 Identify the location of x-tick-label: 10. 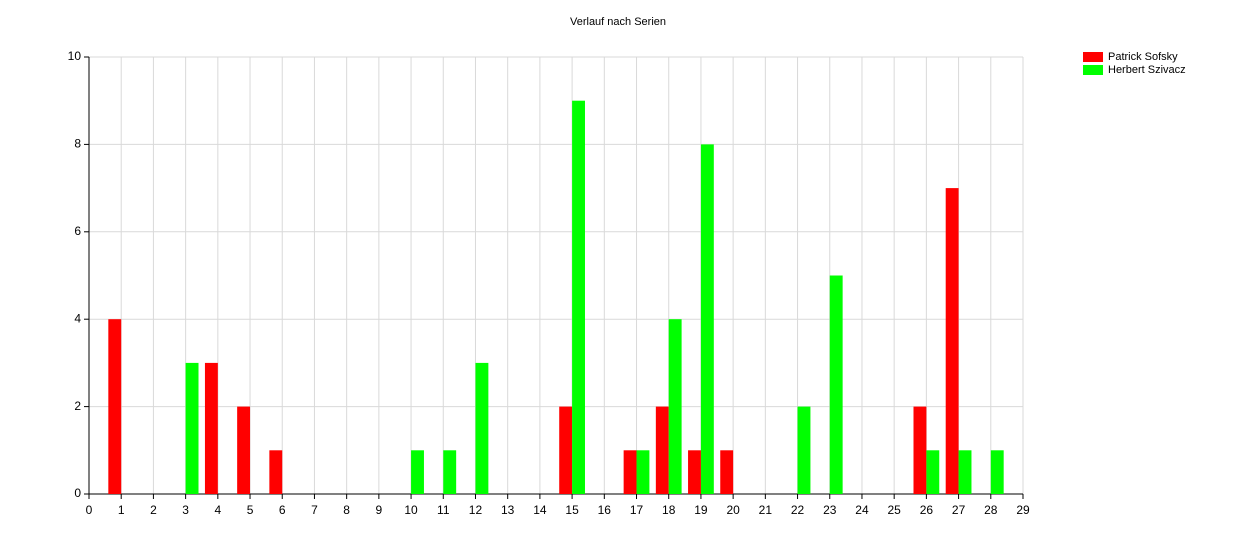
(411, 510).